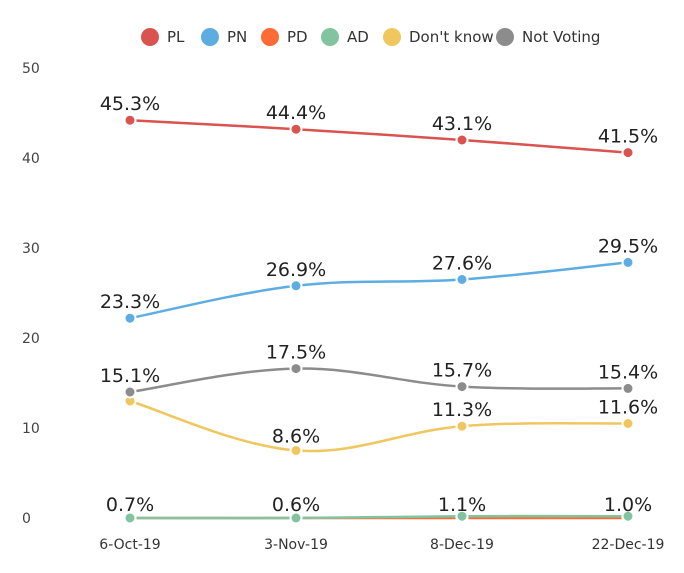  Describe the element at coordinates (462, 371) in the screenshot. I see `data-label-not-voting: 15.7%` at that location.